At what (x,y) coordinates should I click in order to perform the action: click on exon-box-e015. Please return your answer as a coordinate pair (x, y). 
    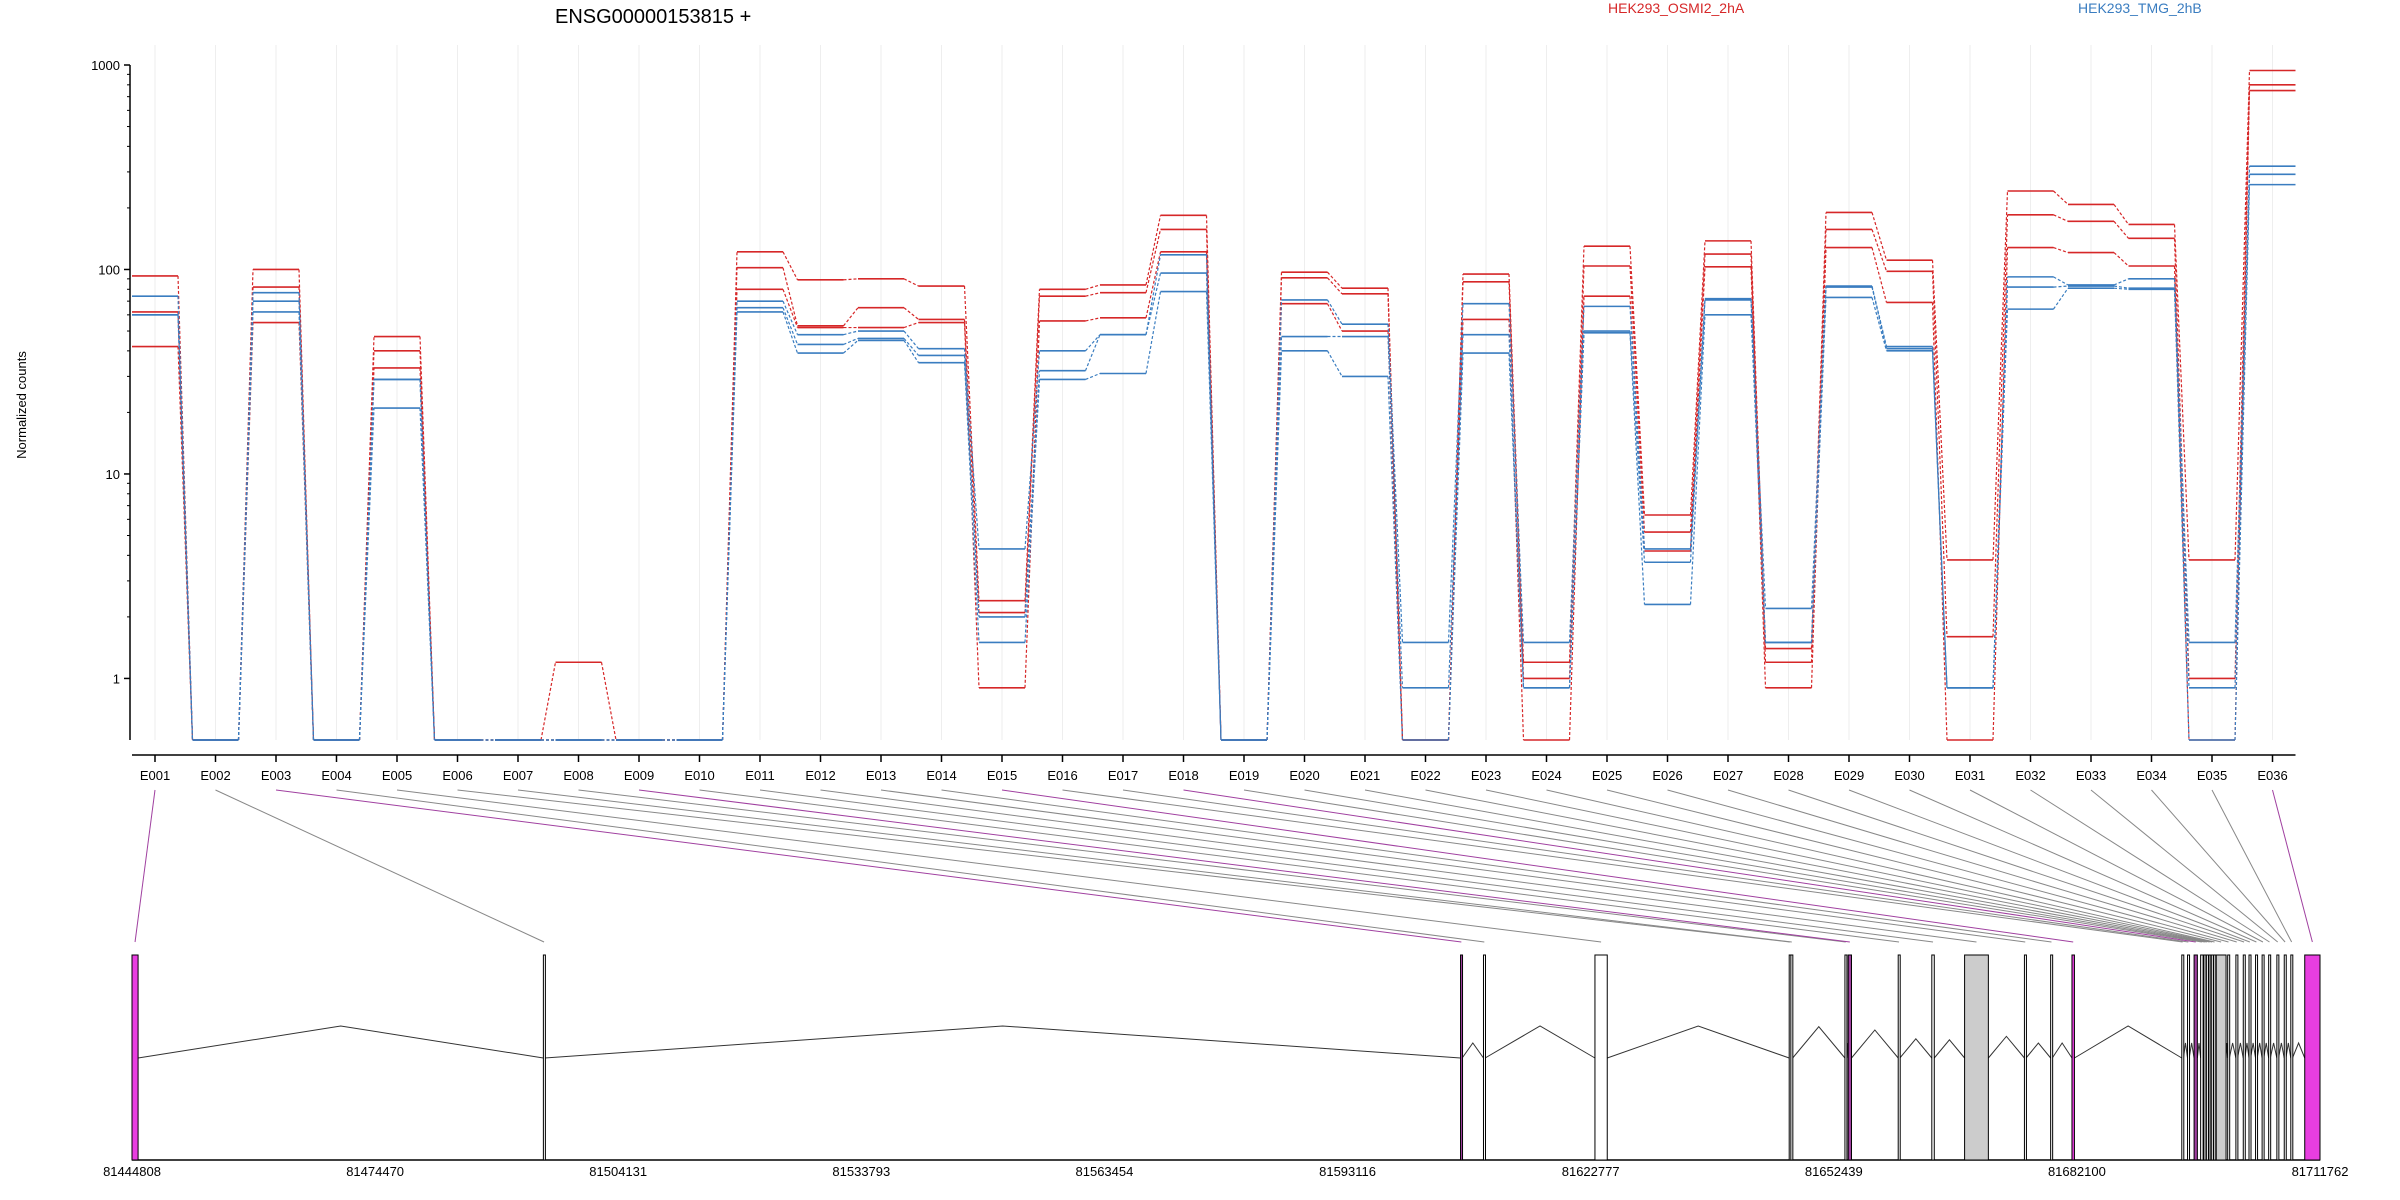
    Looking at the image, I should click on (2073, 1057).